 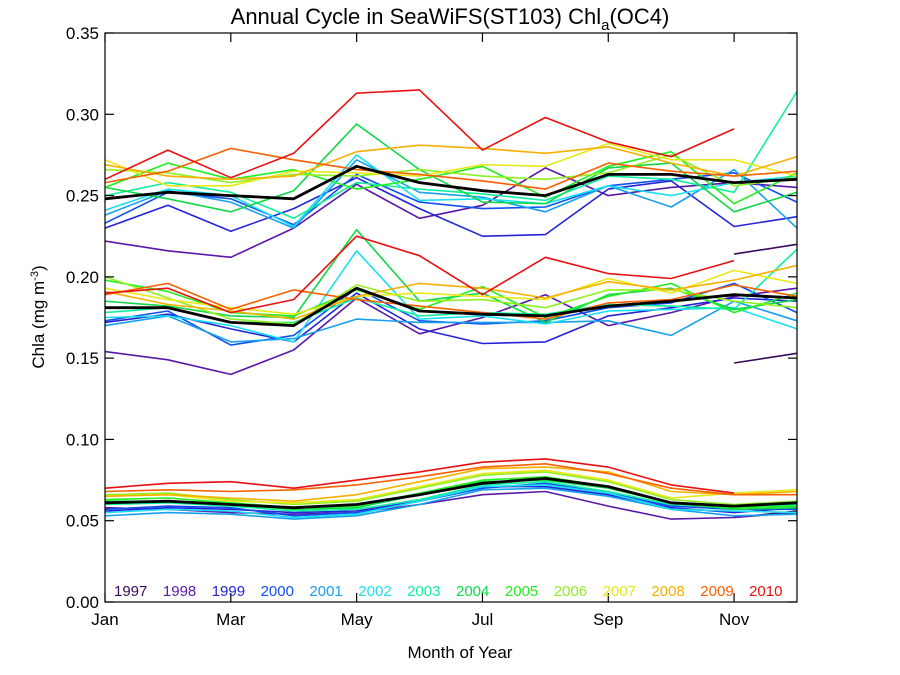 What do you see at coordinates (605, 25) in the screenshot?
I see `chart-title-subscript: a` at bounding box center [605, 25].